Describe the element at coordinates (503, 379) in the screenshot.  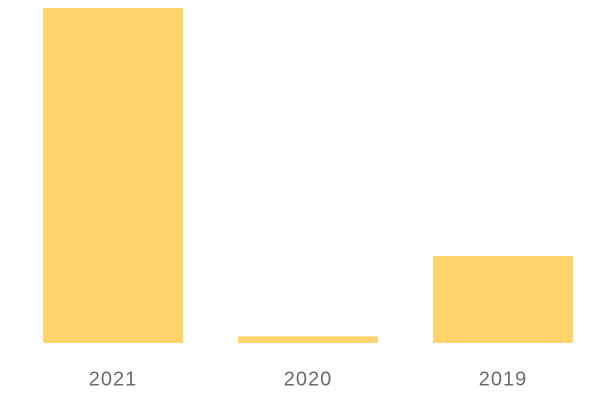
I see `x-tick-label: 2019` at that location.